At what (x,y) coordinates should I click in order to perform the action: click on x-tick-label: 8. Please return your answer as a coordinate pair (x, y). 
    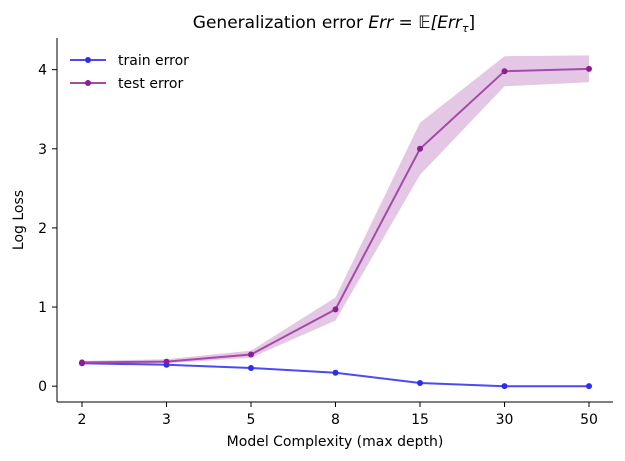
    Looking at the image, I should click on (335, 420).